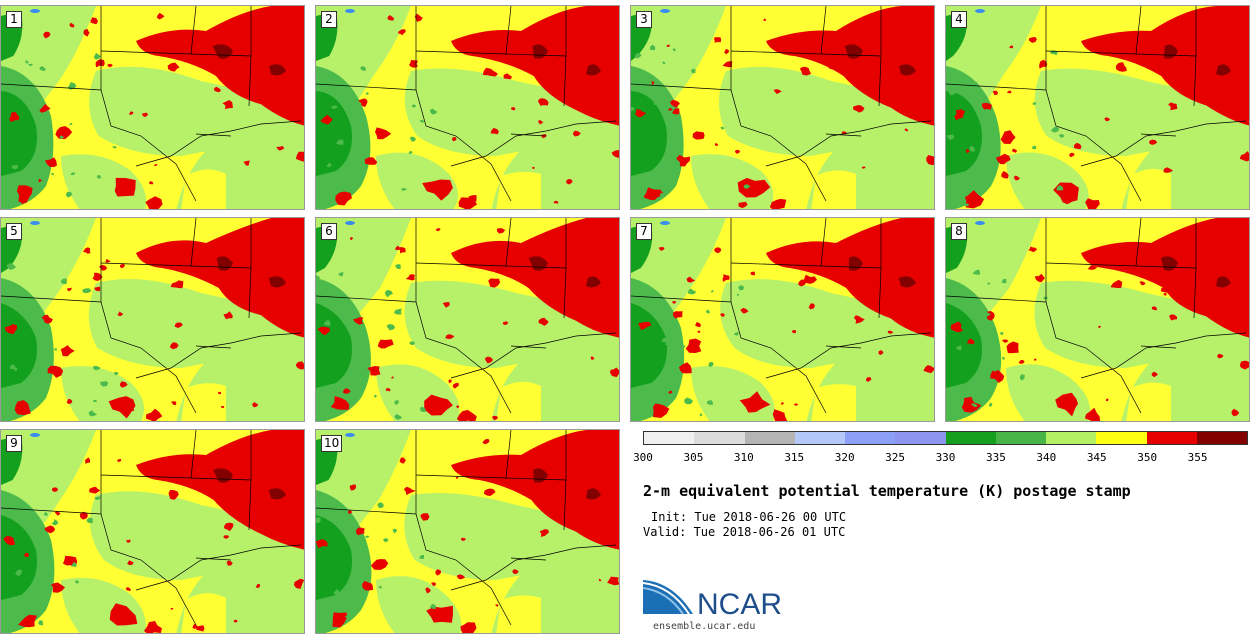  Describe the element at coordinates (959, 19) in the screenshot. I see `member-number-label: 4` at that location.